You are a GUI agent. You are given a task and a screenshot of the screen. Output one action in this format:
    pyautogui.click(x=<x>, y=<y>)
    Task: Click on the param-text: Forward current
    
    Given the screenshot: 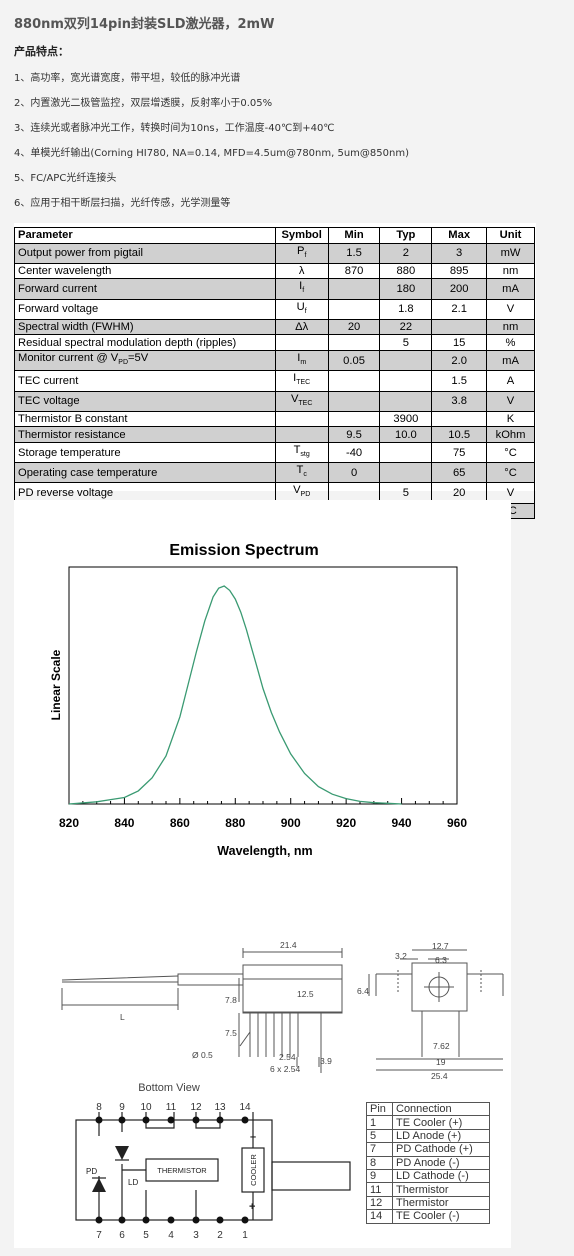 What is the action you would take?
    pyautogui.click(x=57, y=289)
    